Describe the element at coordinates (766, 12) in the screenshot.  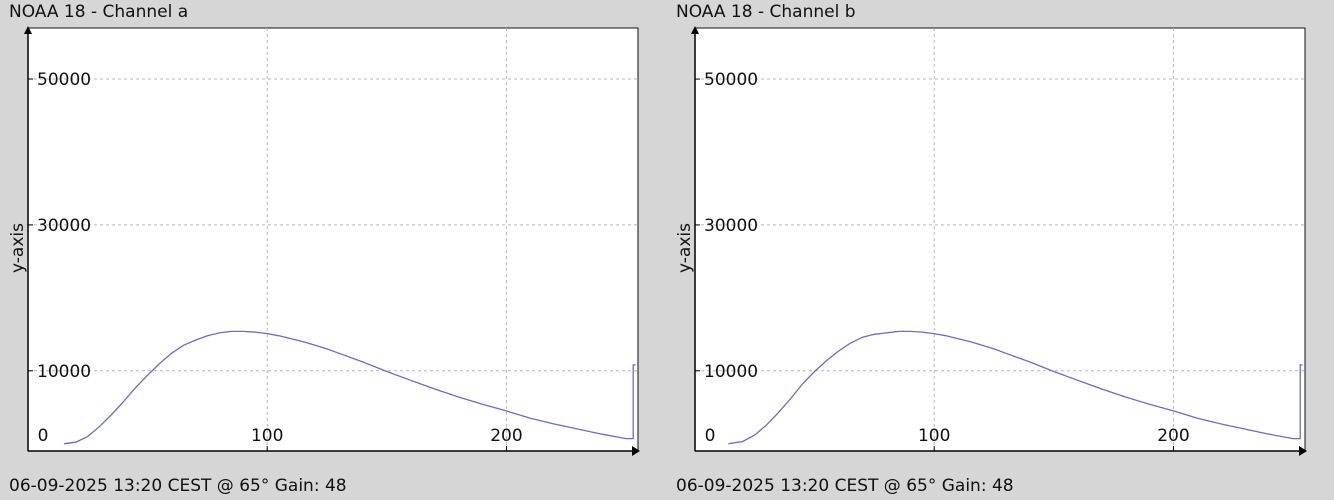
I see `chart-title: NOAA 18 - Channel b` at that location.